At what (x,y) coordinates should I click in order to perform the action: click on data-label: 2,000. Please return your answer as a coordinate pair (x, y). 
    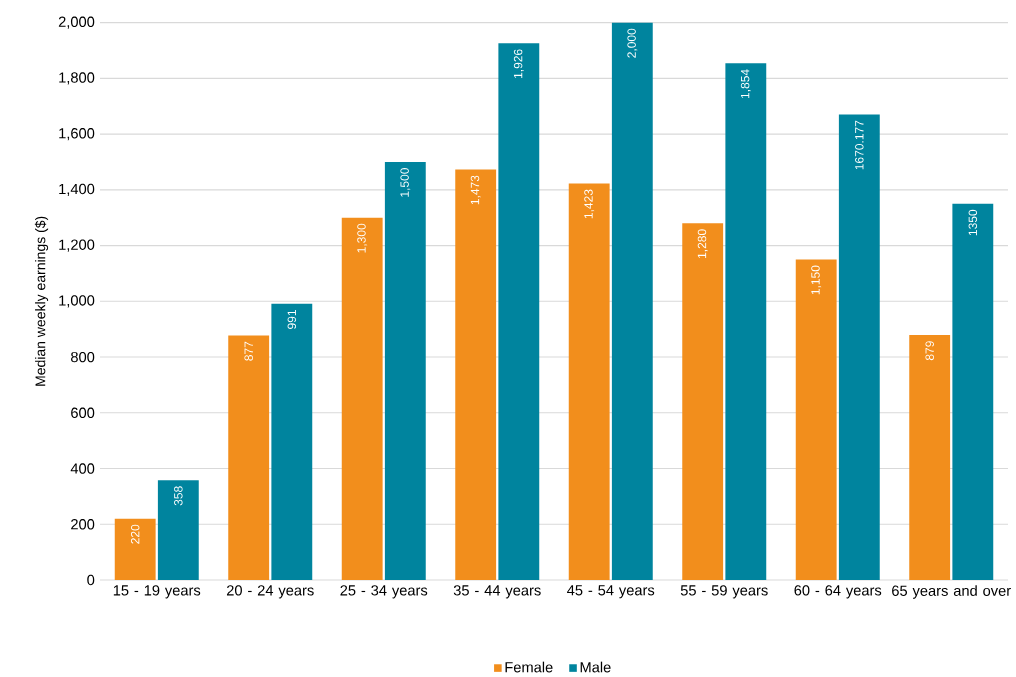
    Looking at the image, I should click on (632, 43).